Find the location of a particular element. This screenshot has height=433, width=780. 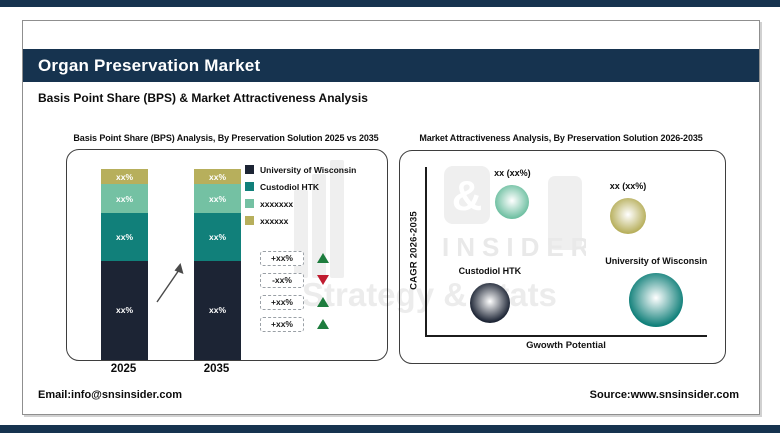

x-axis-line is located at coordinates (566, 336).